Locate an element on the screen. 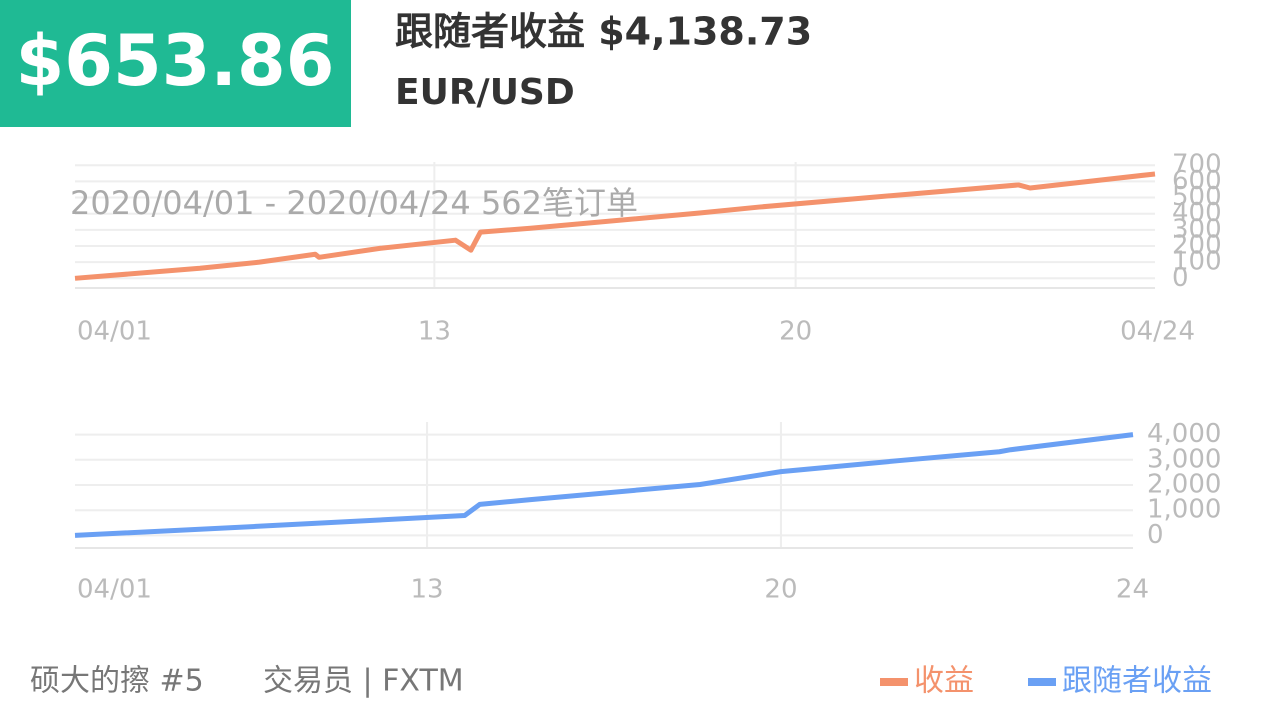  y-tick-label: 400 is located at coordinates (1197, 213).